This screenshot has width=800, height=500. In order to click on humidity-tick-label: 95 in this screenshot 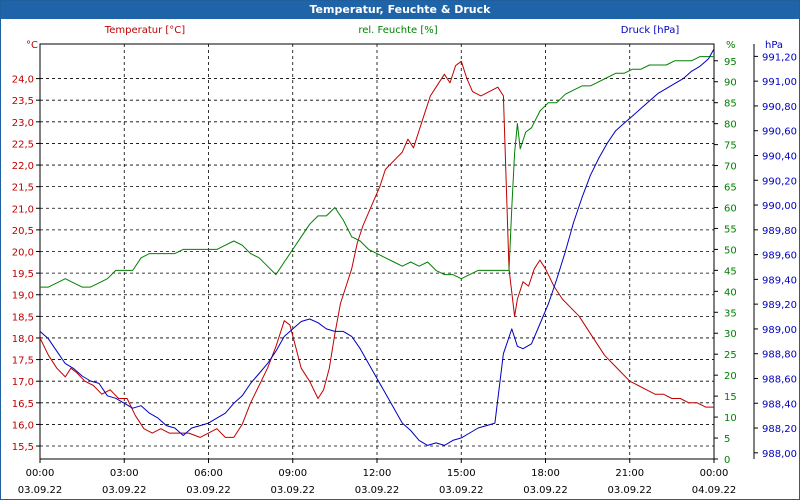, I will do `click(730, 62)`.